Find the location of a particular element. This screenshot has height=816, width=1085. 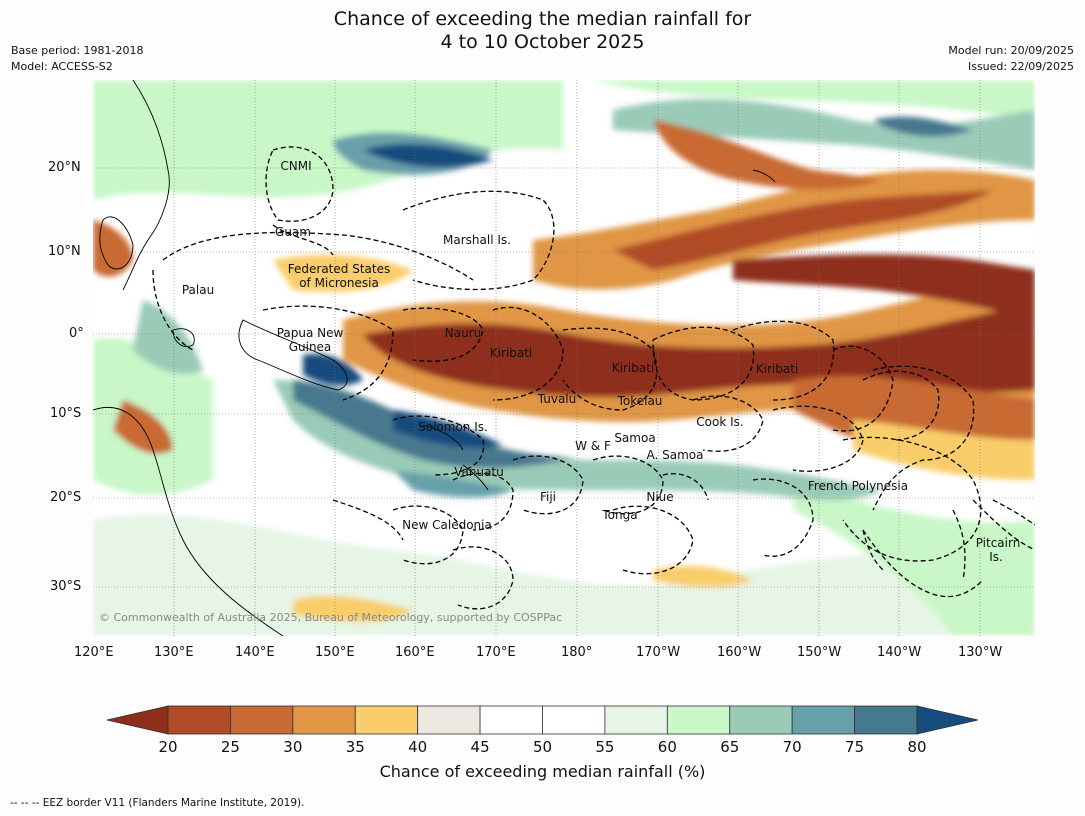

lat-tick-label: 20°S is located at coordinates (66, 497).